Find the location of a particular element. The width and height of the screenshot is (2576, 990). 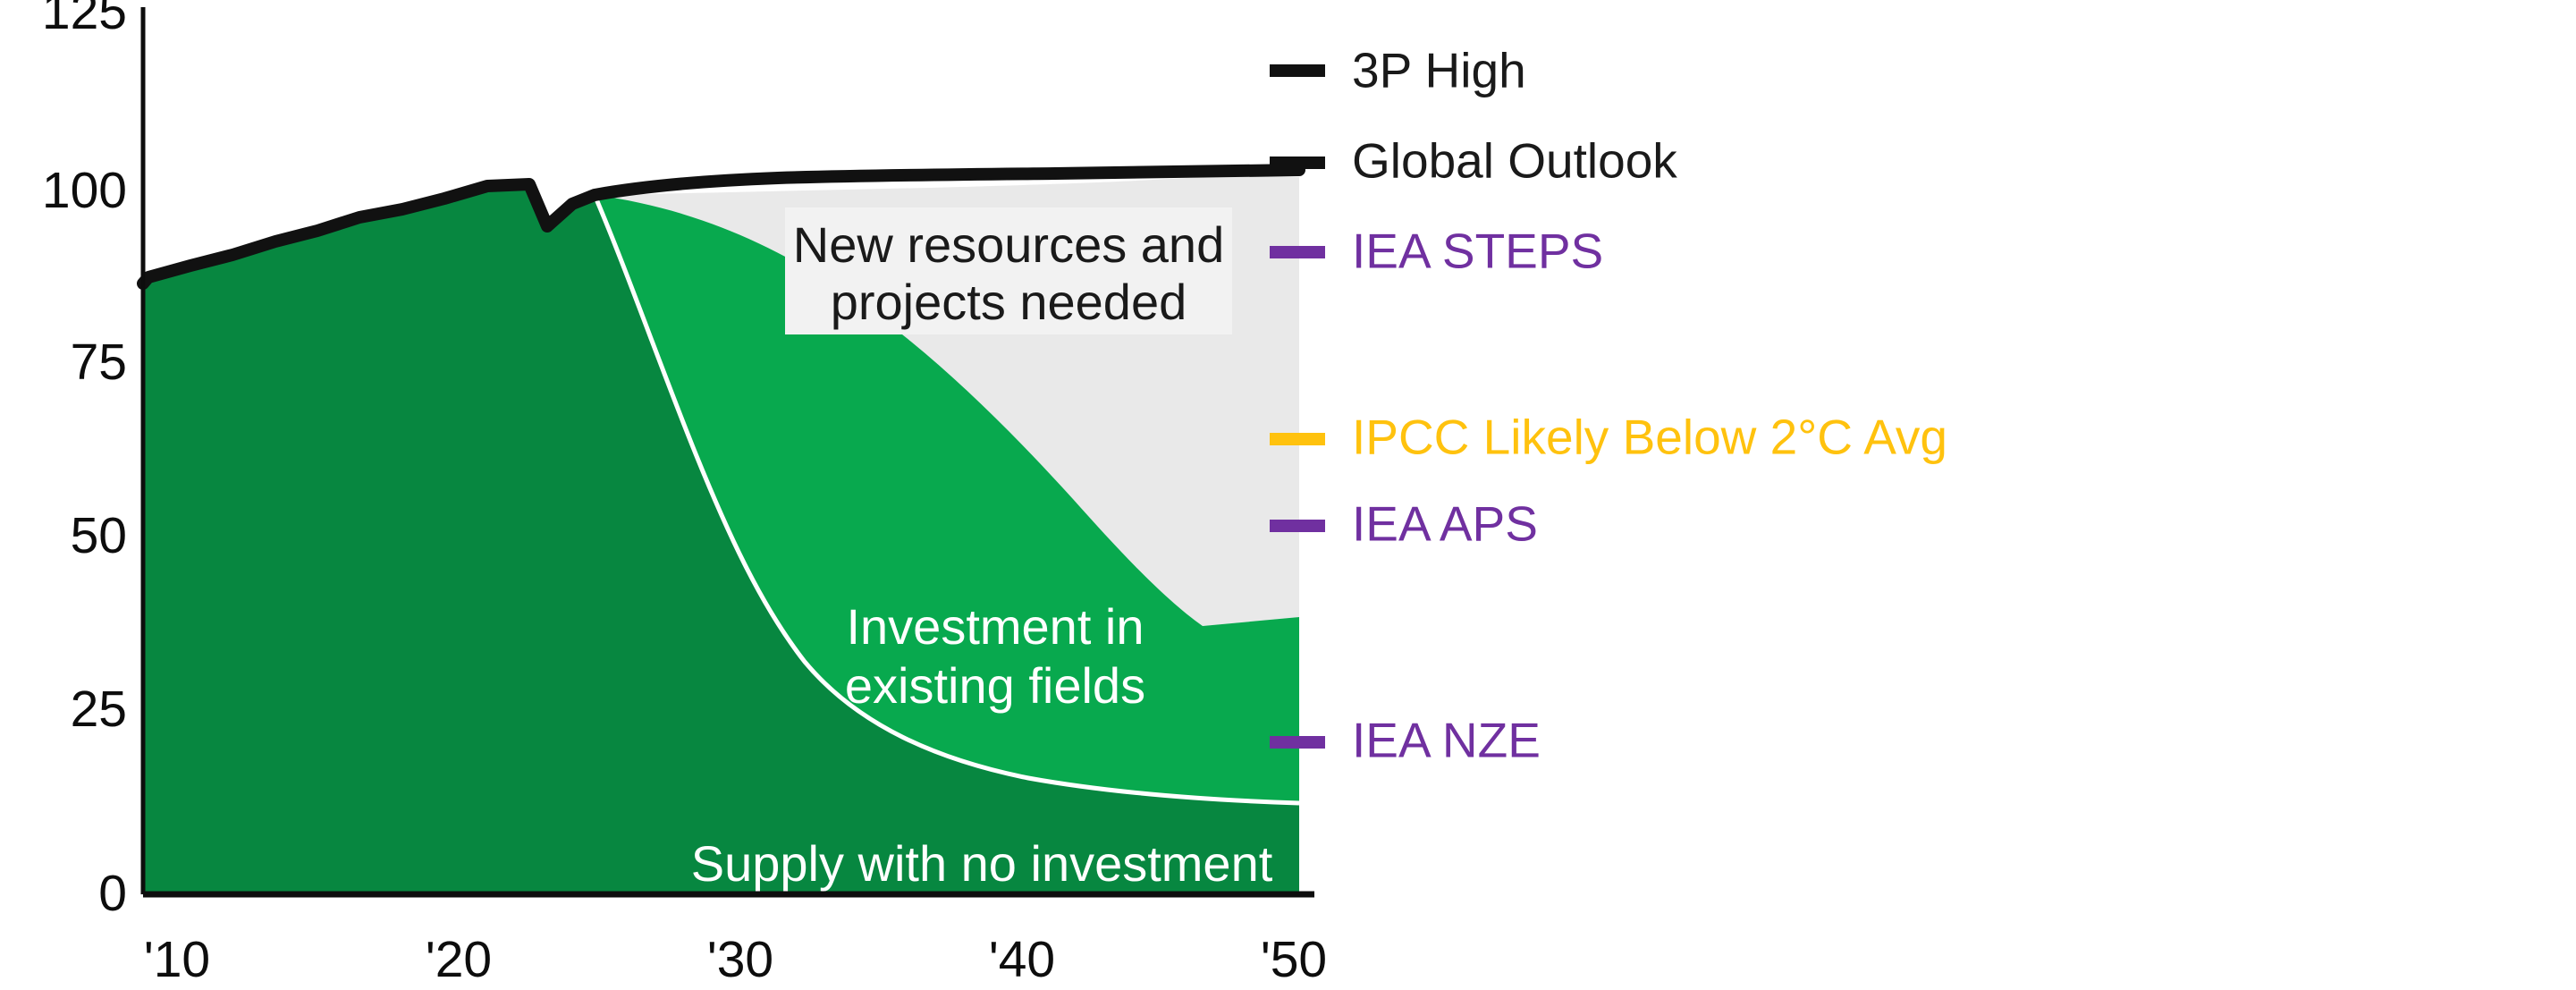

annotation-new-resources-line2: projects needed is located at coordinates (1009, 302).